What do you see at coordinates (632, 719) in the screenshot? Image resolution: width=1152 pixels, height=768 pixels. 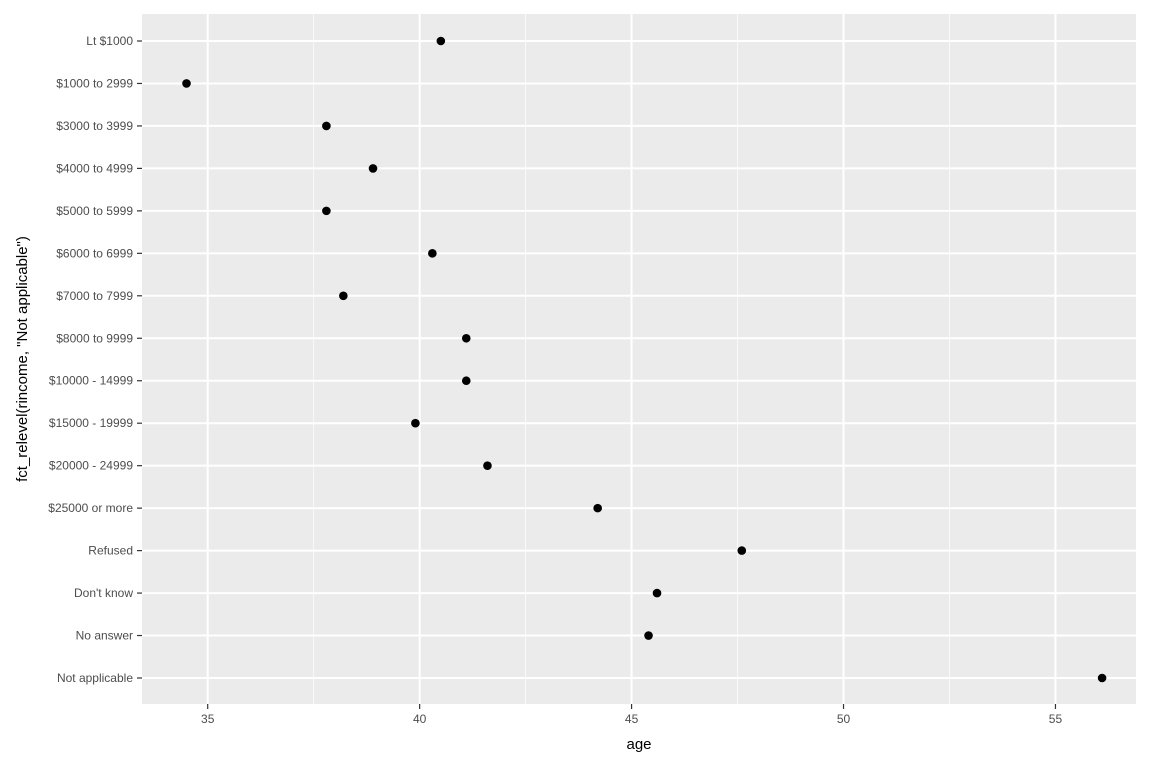 I see `x-tick-label: 45` at bounding box center [632, 719].